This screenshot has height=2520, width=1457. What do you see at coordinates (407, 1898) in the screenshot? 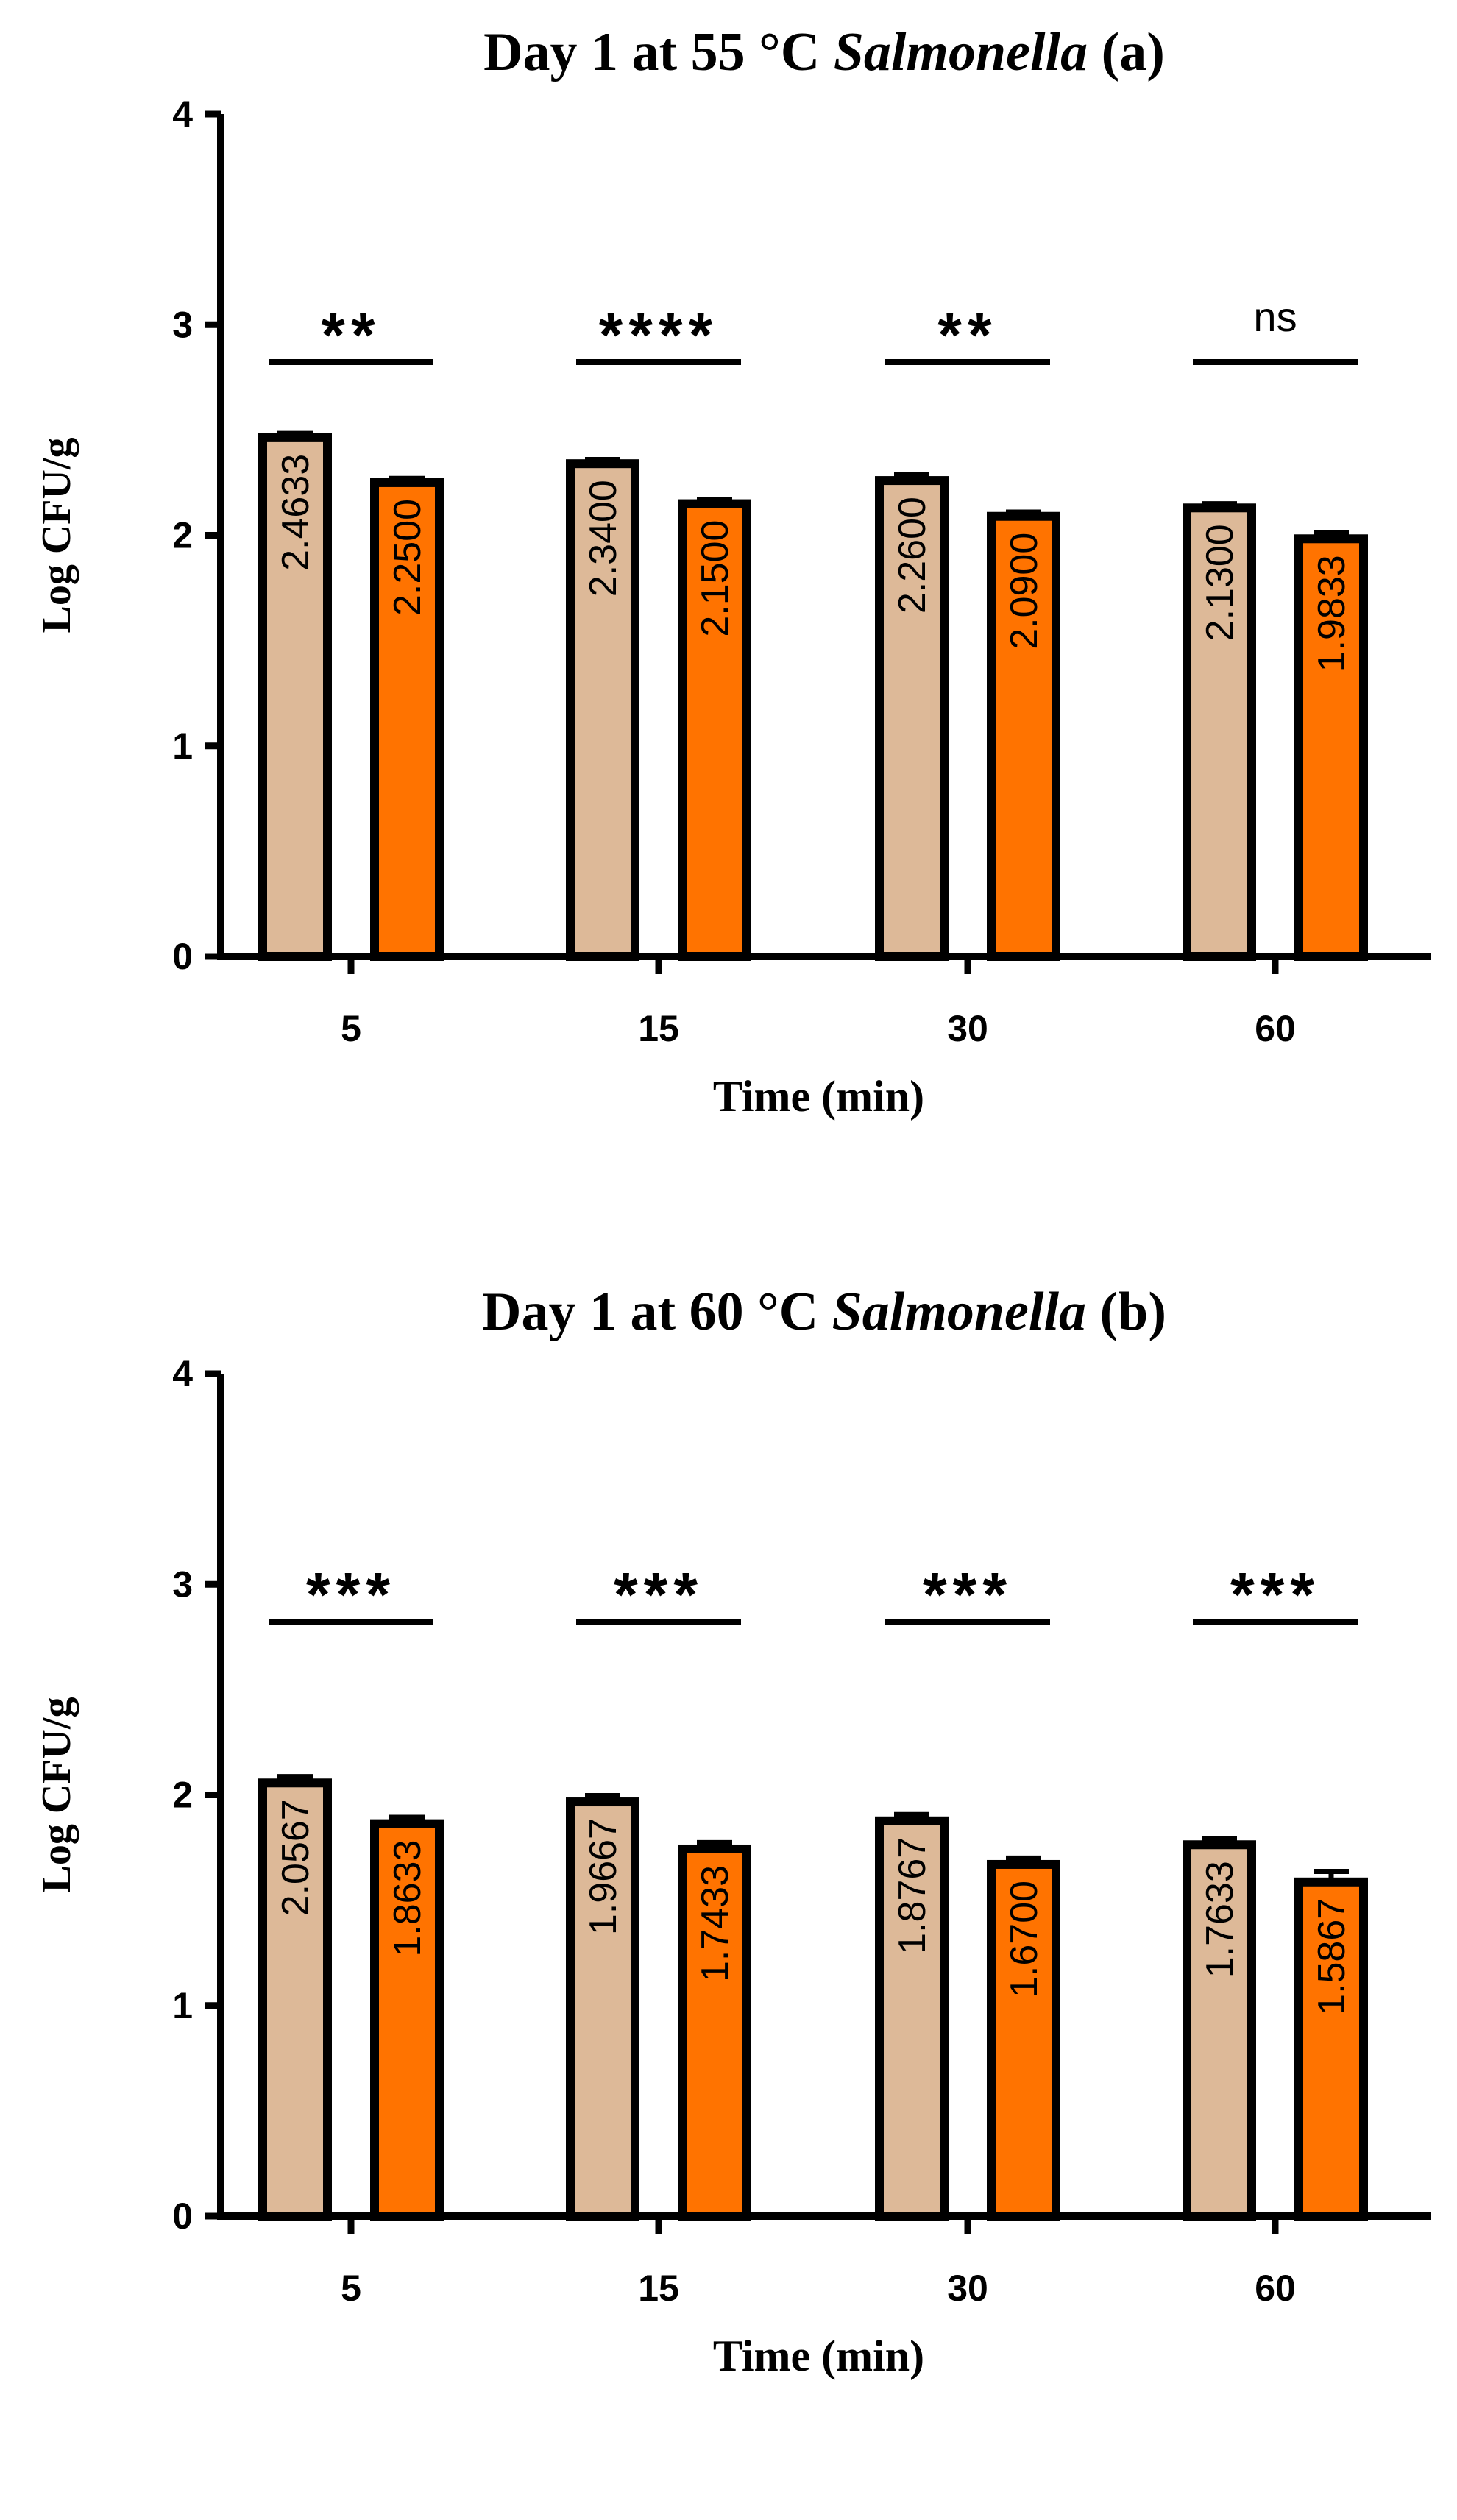
I see `data-label: 1.8633` at bounding box center [407, 1898].